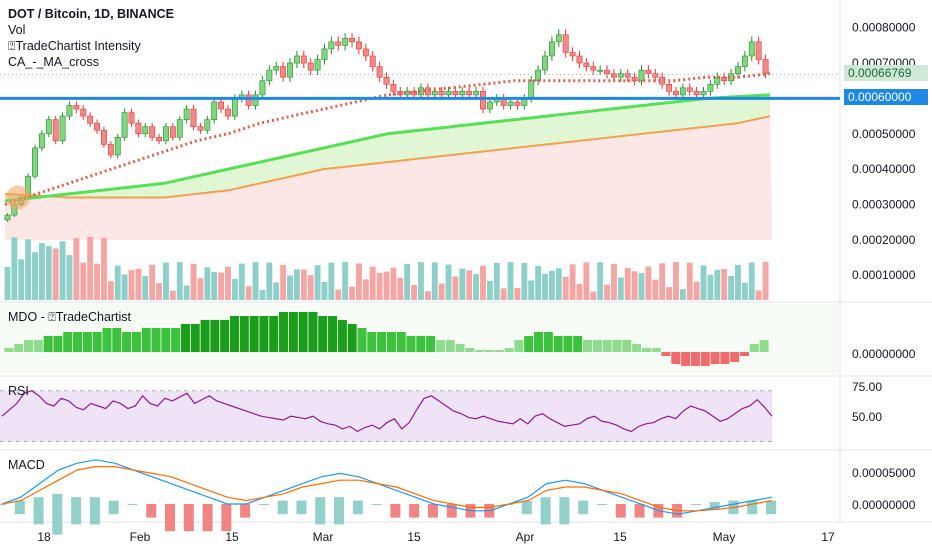 Image resolution: width=932 pixels, height=550 pixels. What do you see at coordinates (884, 505) in the screenshot?
I see `macd-axis-label: 0.00000000` at bounding box center [884, 505].